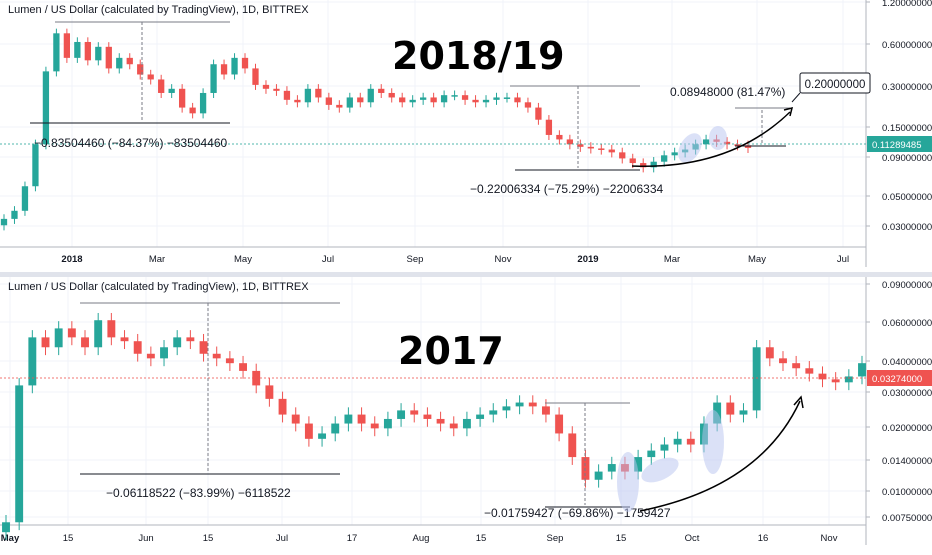  I want to click on measure-label: −0.83504460 (−84.37%) −83504460, so click(130, 143).